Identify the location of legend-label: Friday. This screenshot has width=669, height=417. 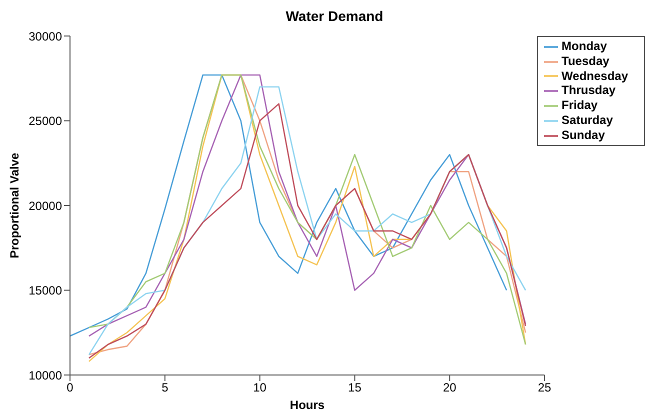
(580, 105).